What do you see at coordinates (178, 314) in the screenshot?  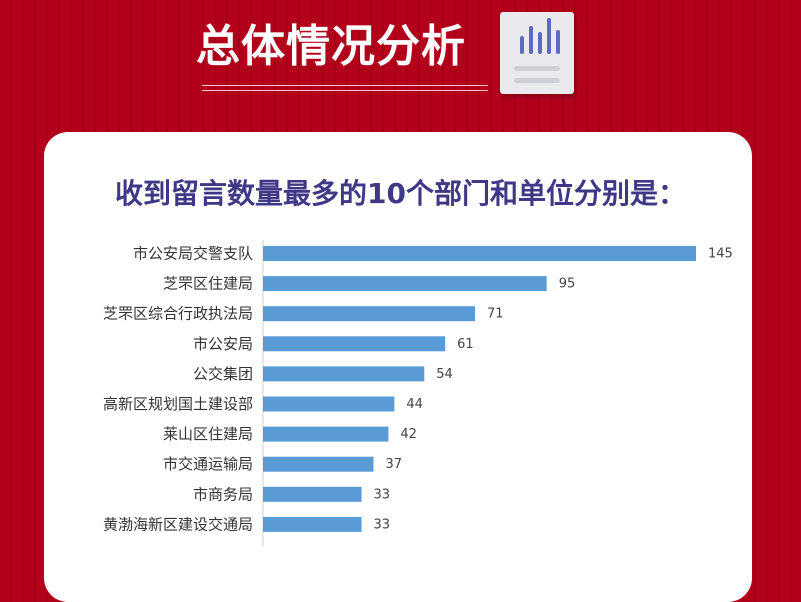 I see `category-label: 芝罘区综合行政执法局` at bounding box center [178, 314].